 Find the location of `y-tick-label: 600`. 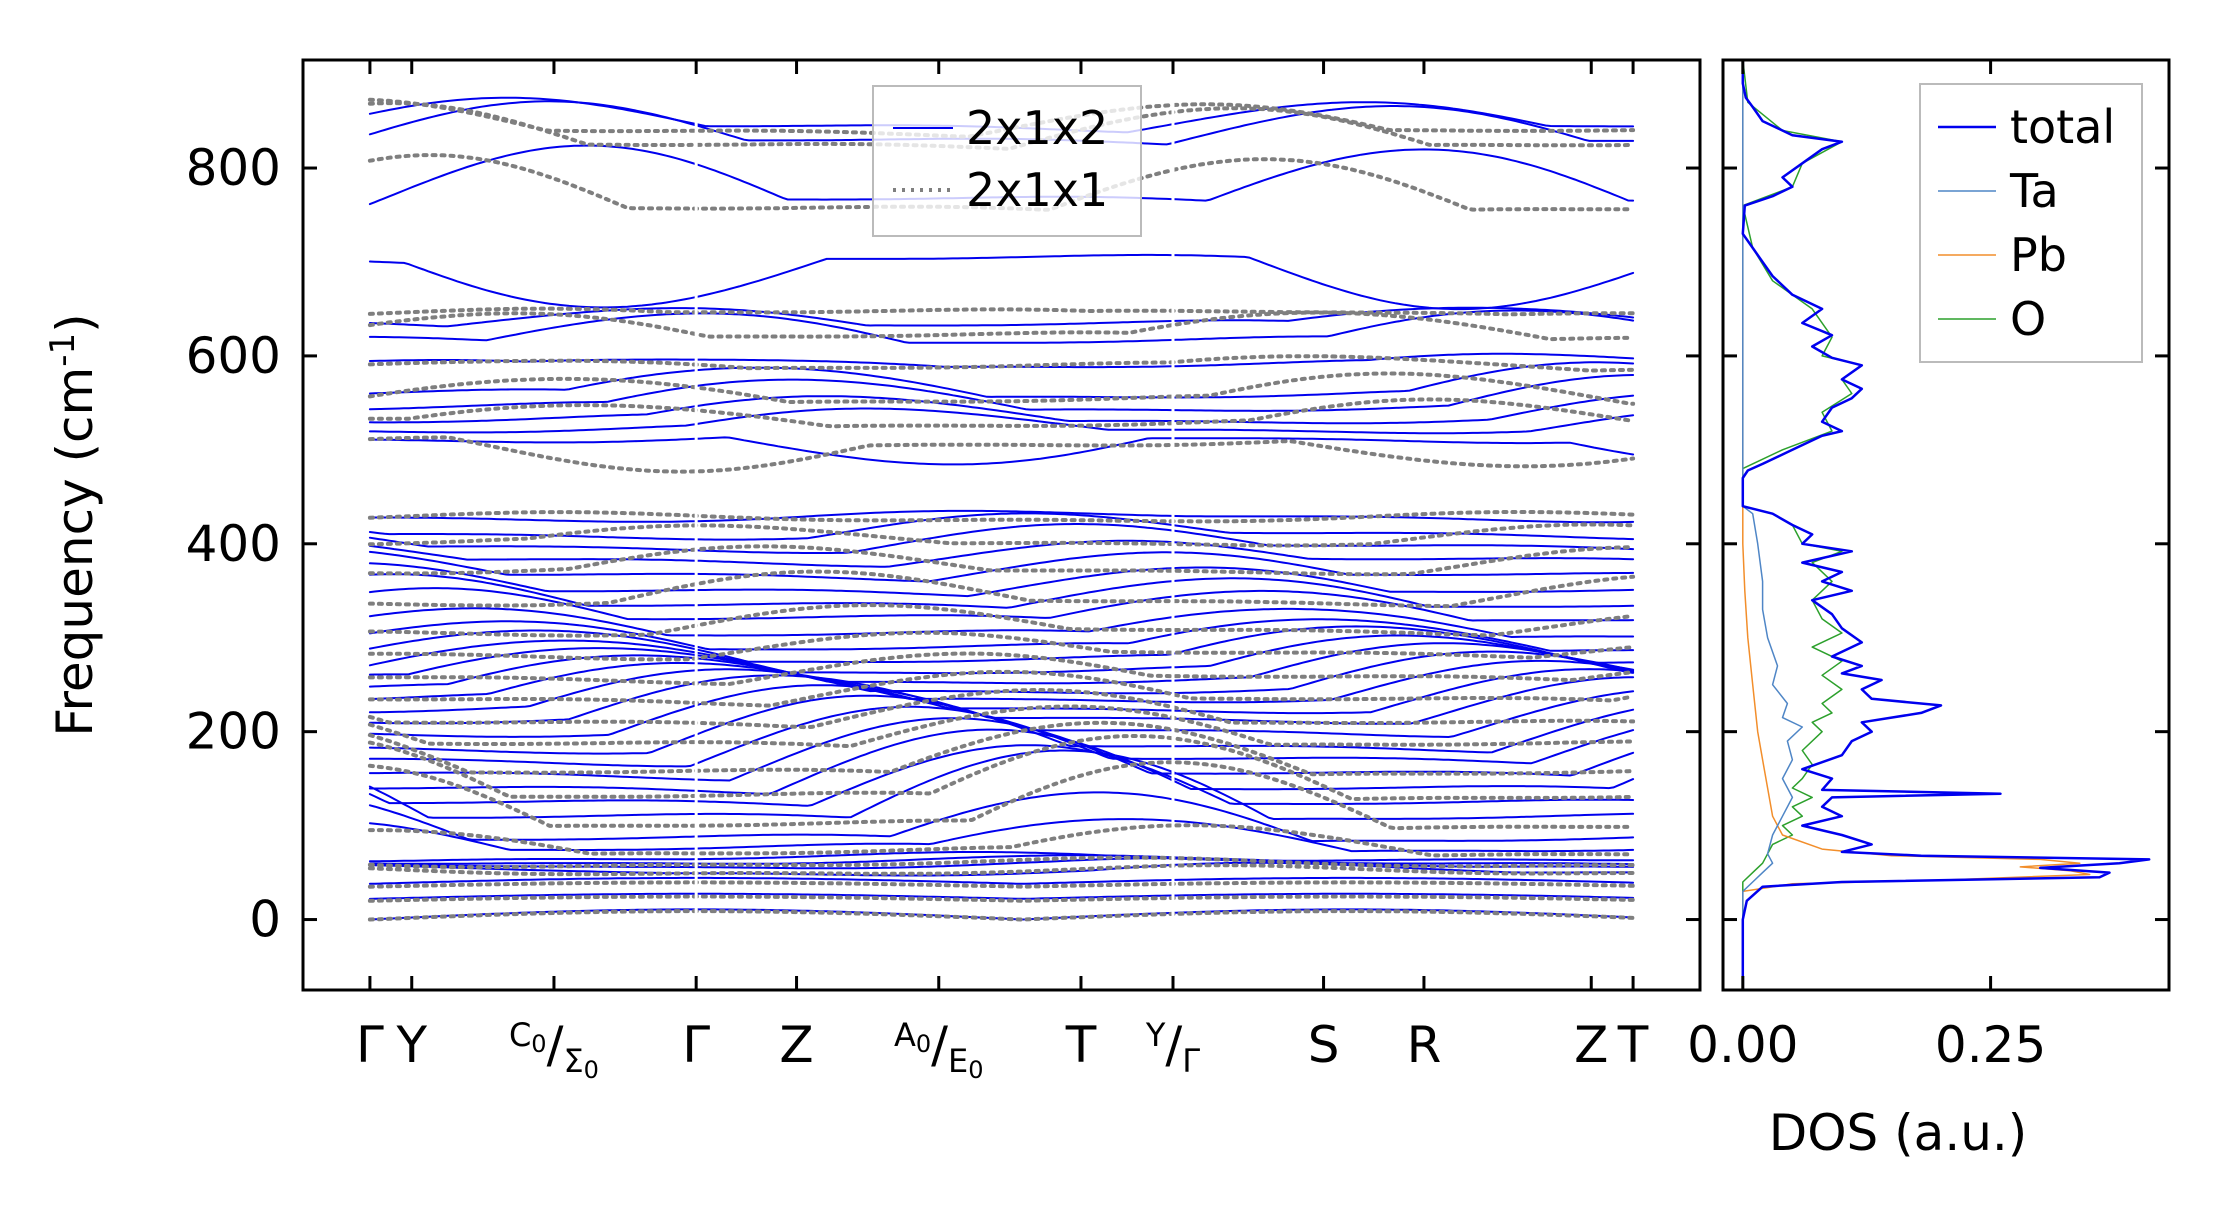

y-tick-label: 600 is located at coordinates (233, 356).